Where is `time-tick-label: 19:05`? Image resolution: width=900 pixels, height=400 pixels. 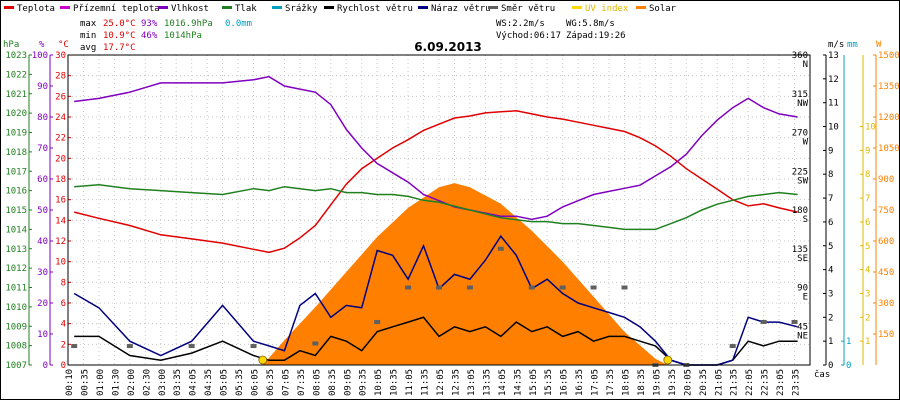 time-tick-label: 19:05 is located at coordinates (657, 382).